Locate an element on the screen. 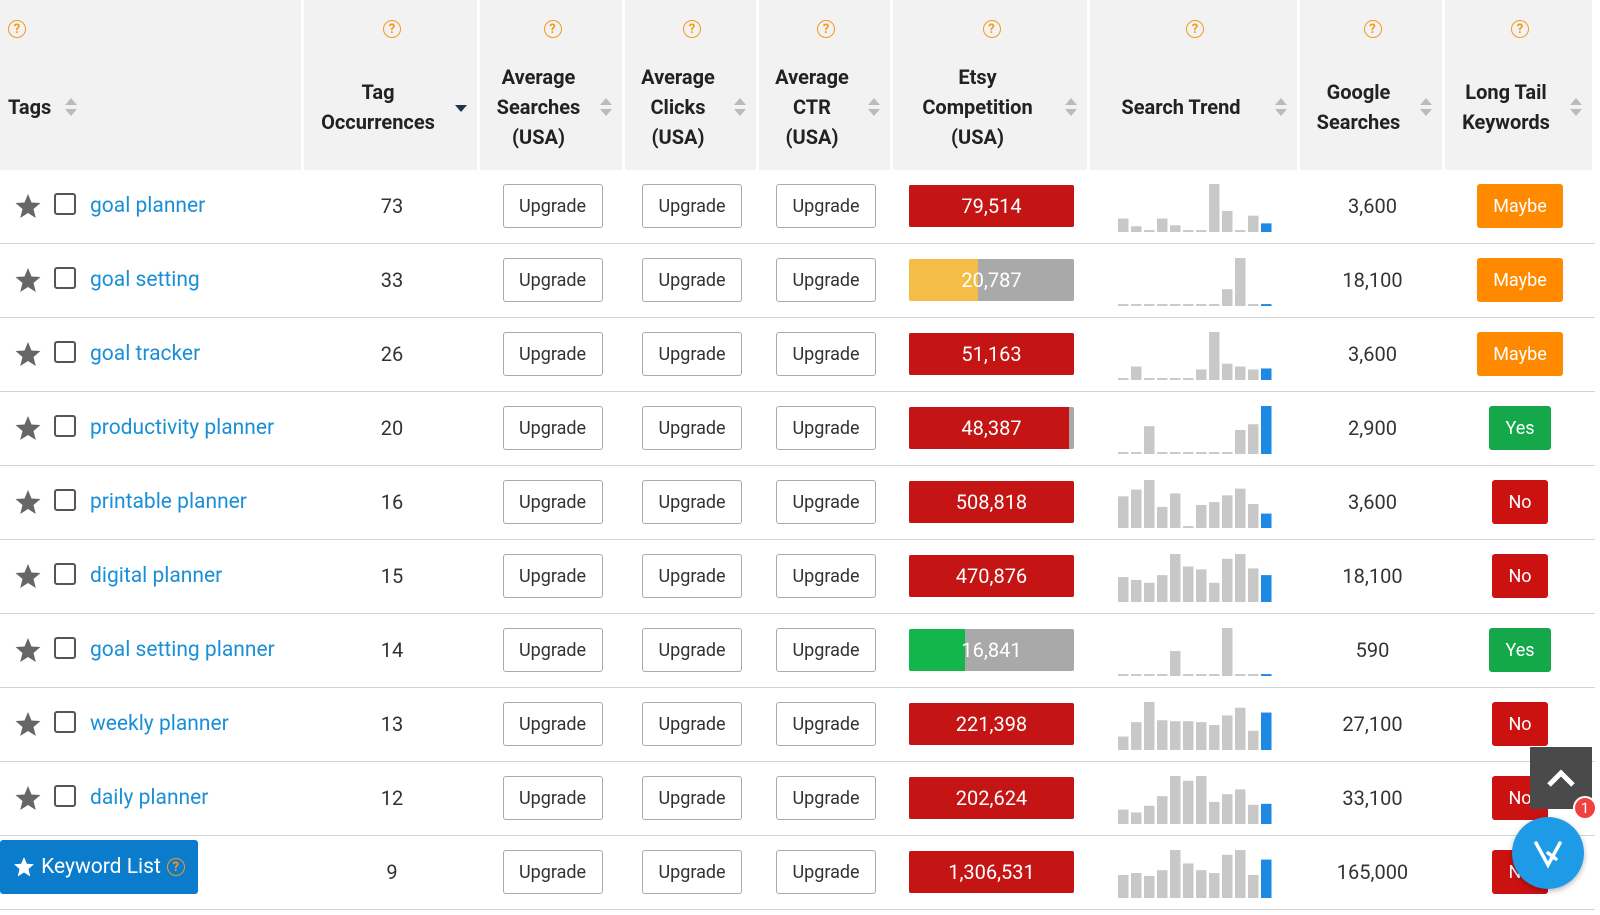 The height and width of the screenshot is (915, 1600). header-cell: ? Average Clicks (USA) is located at coordinates (692, 85).